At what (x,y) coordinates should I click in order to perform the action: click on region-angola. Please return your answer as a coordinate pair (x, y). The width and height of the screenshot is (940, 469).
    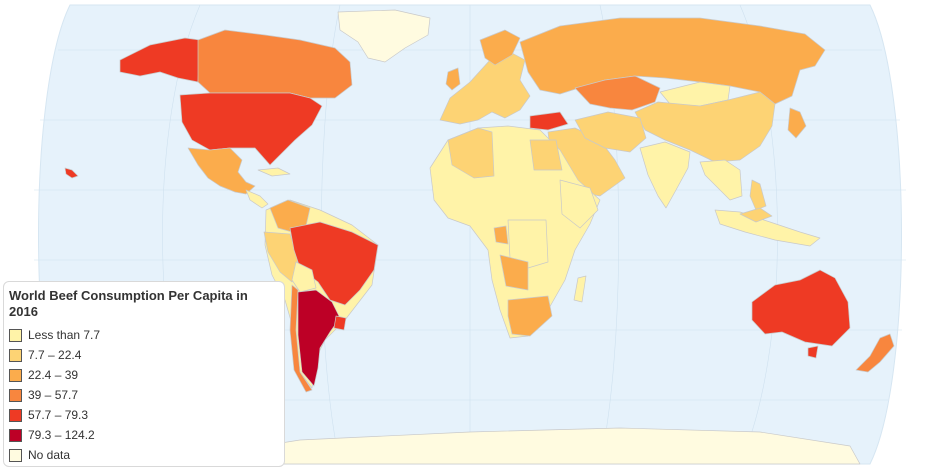
    Looking at the image, I should click on (514, 272).